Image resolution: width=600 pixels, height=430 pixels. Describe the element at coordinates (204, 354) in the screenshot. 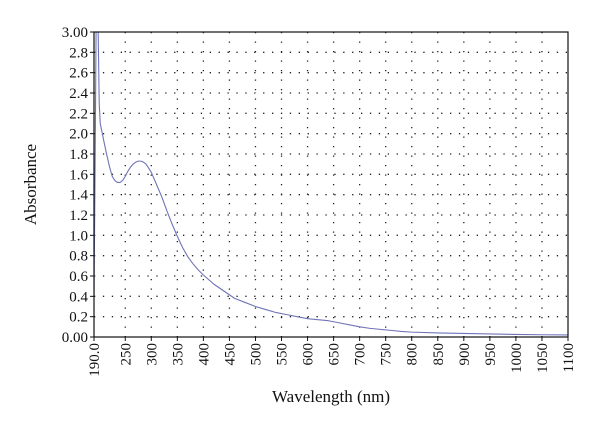

I see `x-tick-label: 400` at that location.